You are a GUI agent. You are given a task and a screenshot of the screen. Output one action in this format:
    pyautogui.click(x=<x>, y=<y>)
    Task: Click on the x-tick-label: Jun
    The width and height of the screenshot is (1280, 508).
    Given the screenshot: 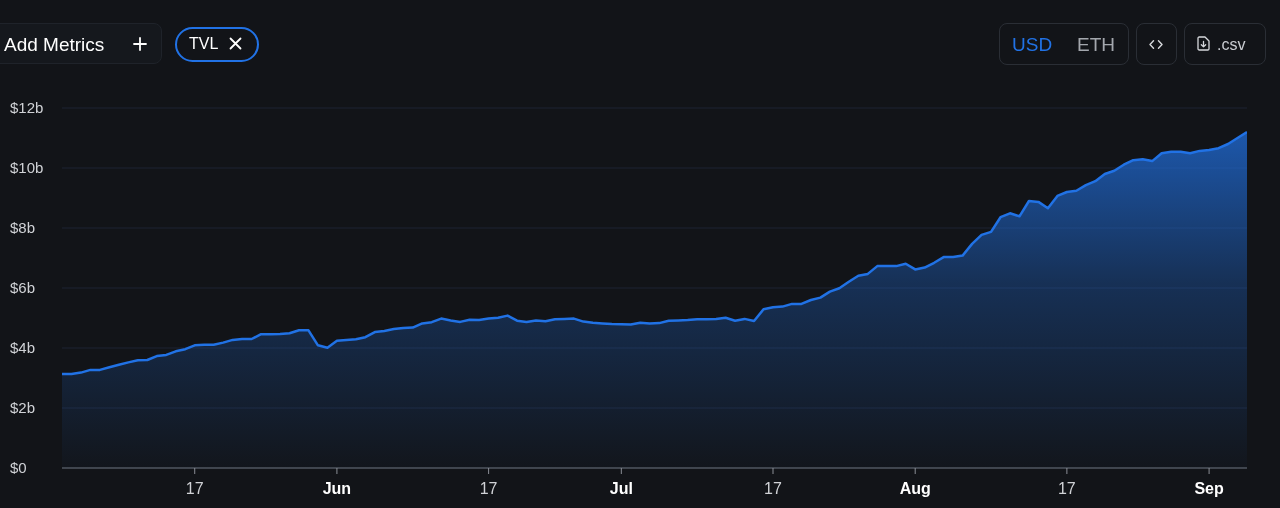 What is the action you would take?
    pyautogui.click(x=337, y=488)
    